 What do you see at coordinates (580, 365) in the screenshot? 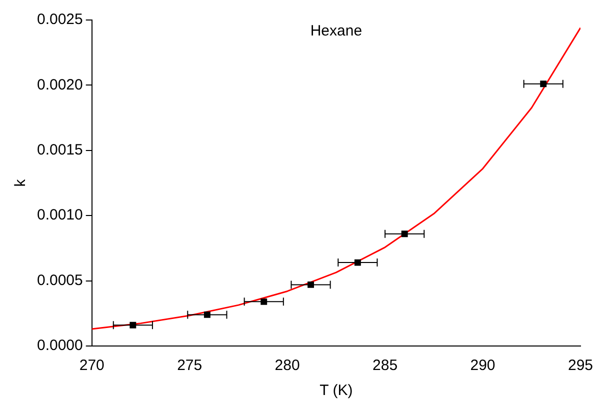
I see `x-tick-label: 295` at bounding box center [580, 365].